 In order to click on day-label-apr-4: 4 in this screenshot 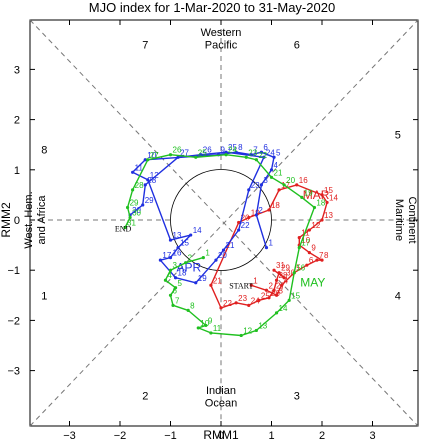, I will do `click(276, 165)`.